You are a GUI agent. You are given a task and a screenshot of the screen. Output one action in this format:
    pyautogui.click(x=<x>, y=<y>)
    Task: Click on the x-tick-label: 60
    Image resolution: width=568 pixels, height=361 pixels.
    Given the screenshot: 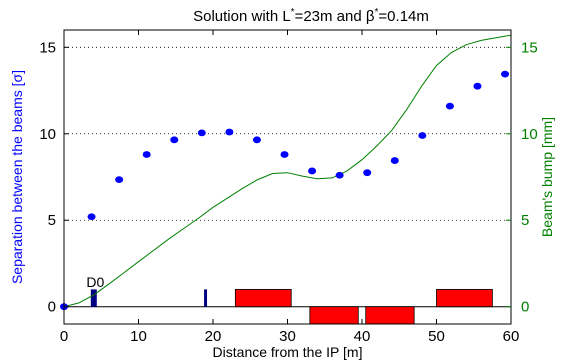 What is the action you would take?
    pyautogui.click(x=511, y=336)
    